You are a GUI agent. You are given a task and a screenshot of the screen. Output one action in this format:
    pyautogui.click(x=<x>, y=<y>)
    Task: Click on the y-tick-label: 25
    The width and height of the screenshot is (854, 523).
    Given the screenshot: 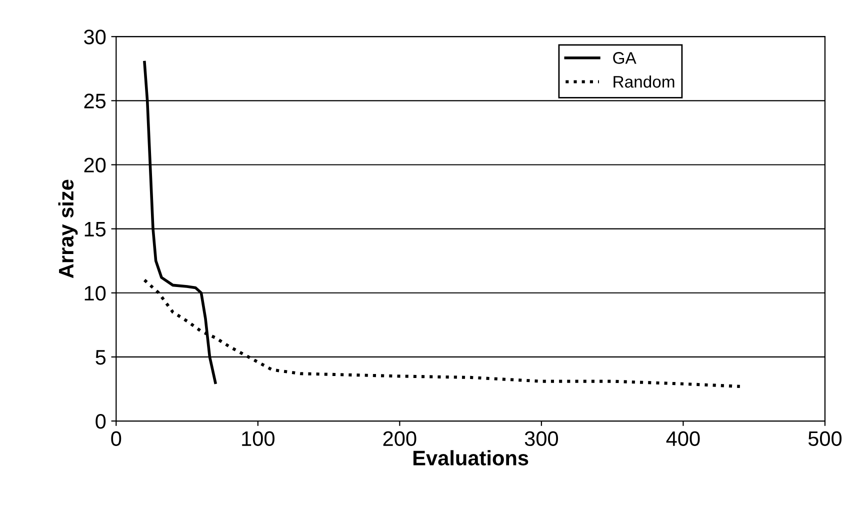 What is the action you would take?
    pyautogui.click(x=95, y=101)
    